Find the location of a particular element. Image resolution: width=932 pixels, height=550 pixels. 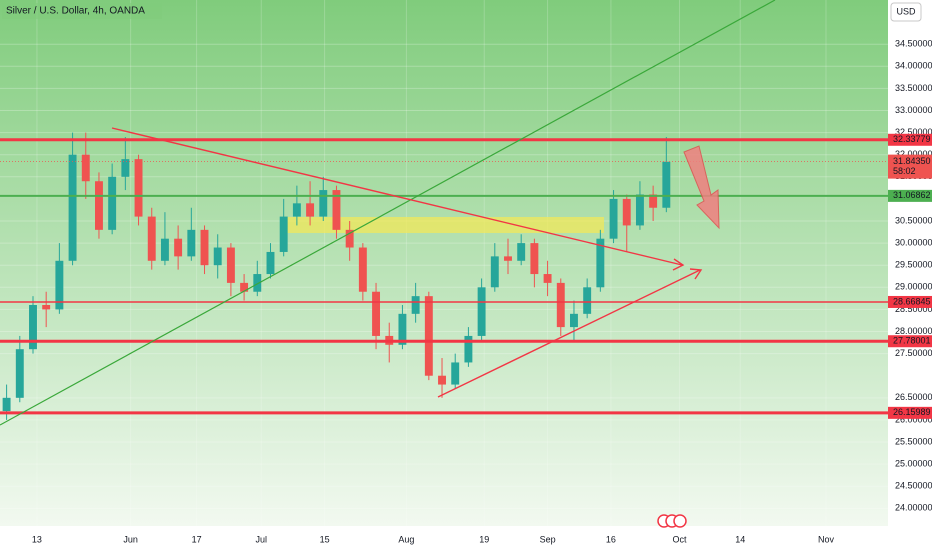

currency-button is located at coordinates (906, 12).